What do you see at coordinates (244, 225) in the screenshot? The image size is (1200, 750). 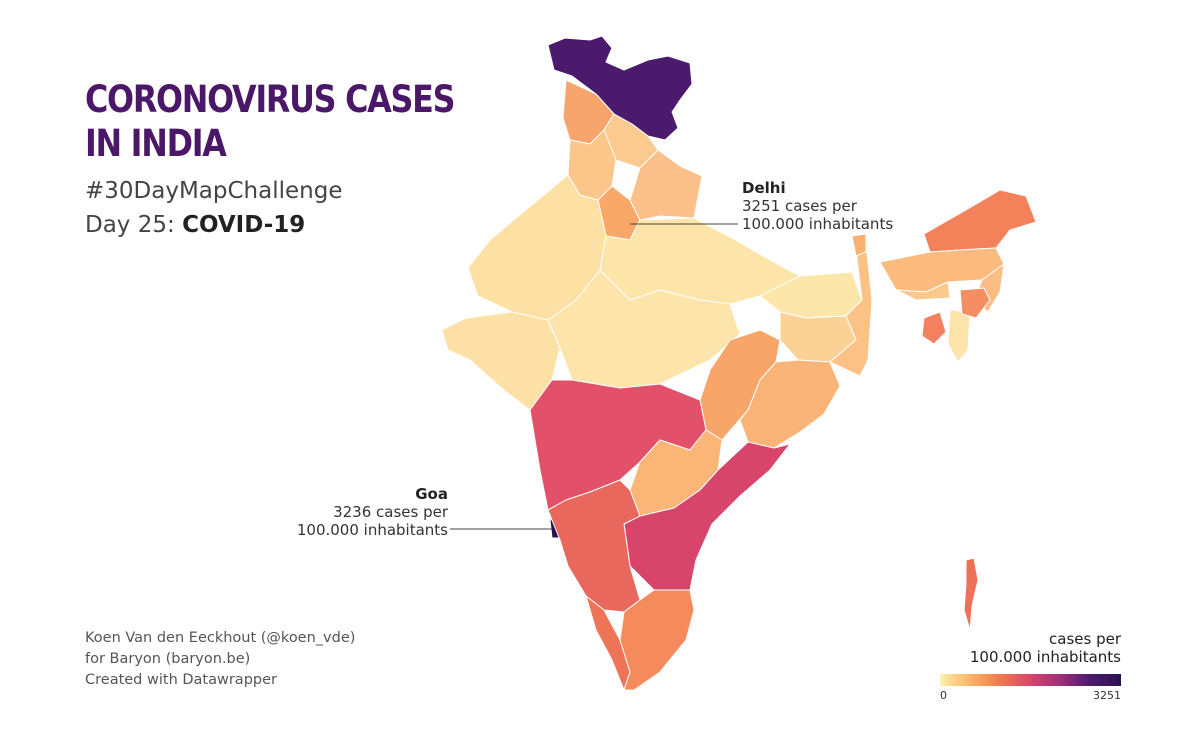 I see `day-topic: COVID-19` at bounding box center [244, 225].